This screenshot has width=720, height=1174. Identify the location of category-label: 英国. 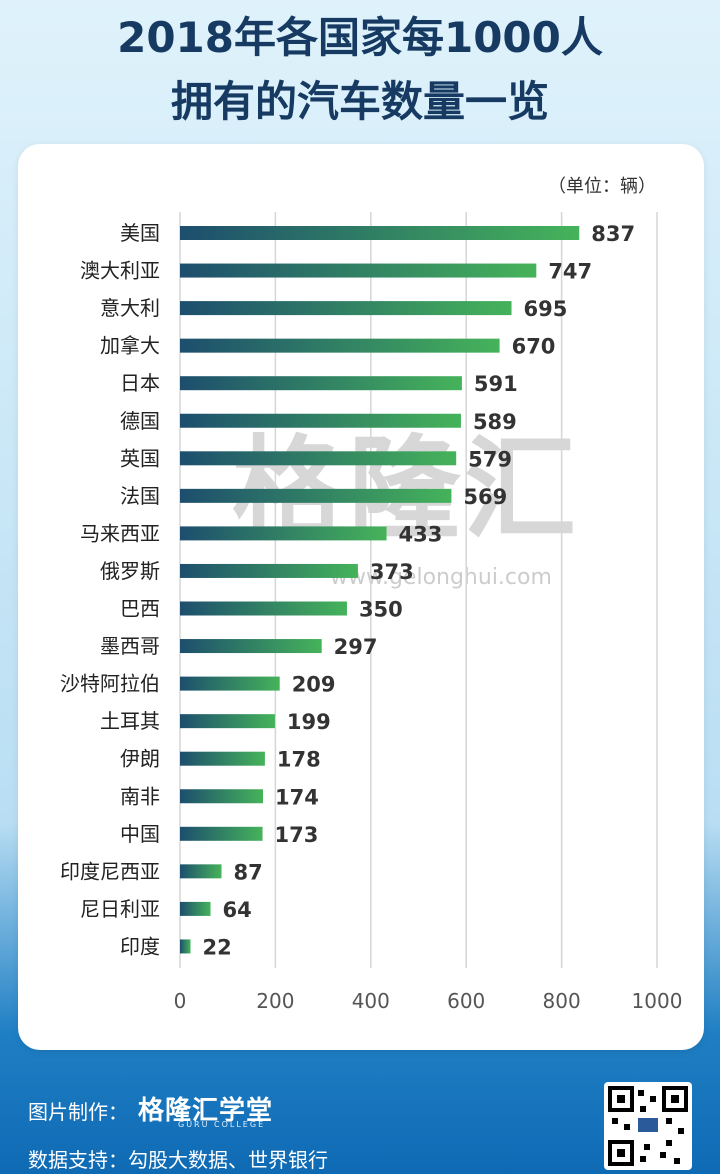
(140, 458).